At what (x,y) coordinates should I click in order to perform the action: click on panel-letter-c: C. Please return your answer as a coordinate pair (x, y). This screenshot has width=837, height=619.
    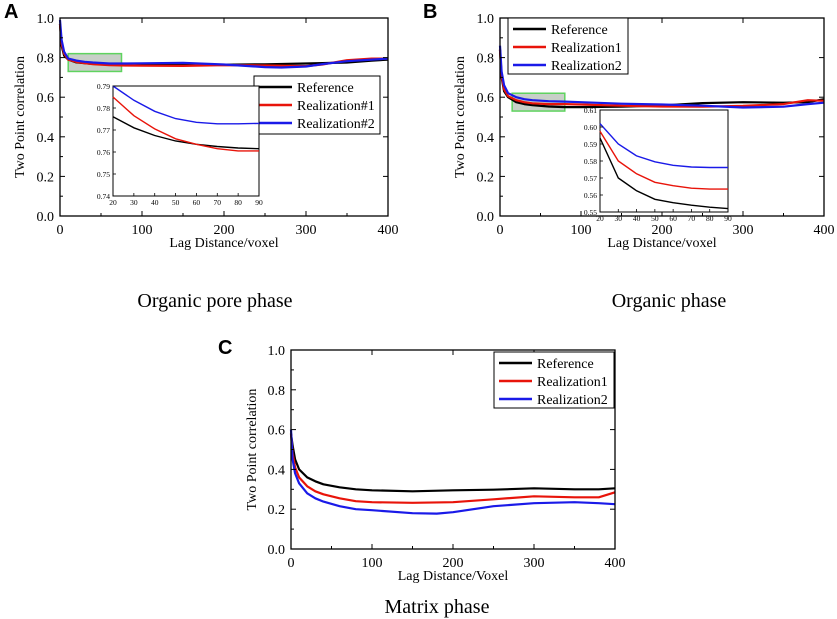
    Looking at the image, I should click on (225, 348).